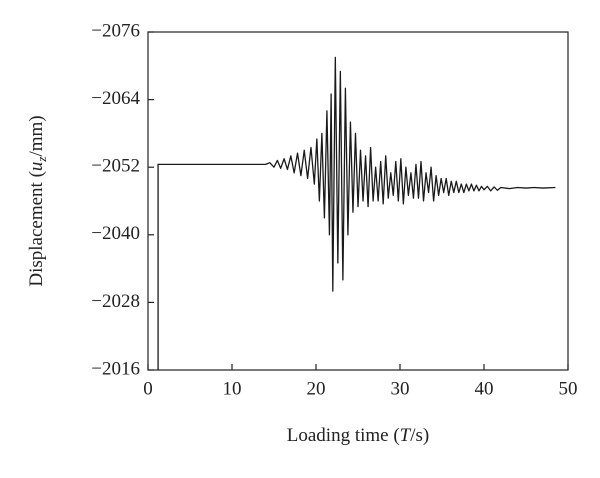 Image resolution: width=600 pixels, height=478 pixels. I want to click on x-axis-label: Loading time (T/s), so click(358, 435).